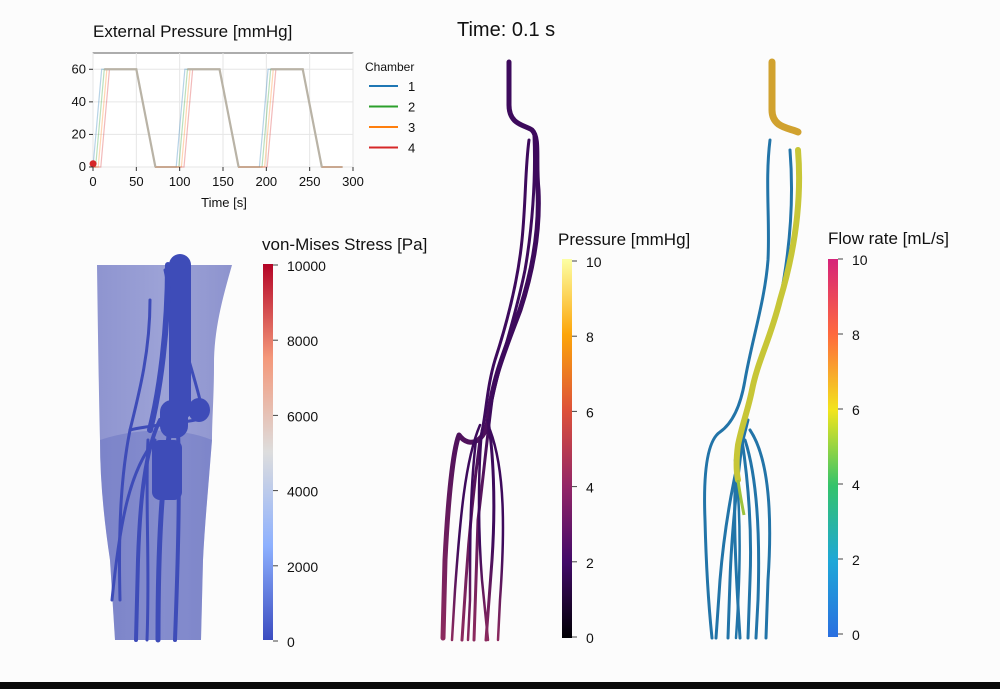 The height and width of the screenshot is (689, 1000). What do you see at coordinates (302, 567) in the screenshot?
I see `colorbar-tick-label: 2000` at bounding box center [302, 567].